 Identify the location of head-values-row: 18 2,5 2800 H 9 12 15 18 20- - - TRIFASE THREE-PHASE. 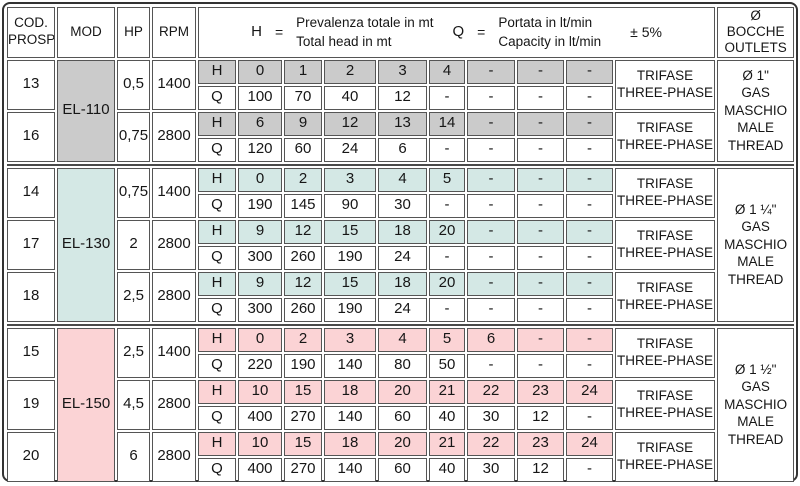
(400, 296).